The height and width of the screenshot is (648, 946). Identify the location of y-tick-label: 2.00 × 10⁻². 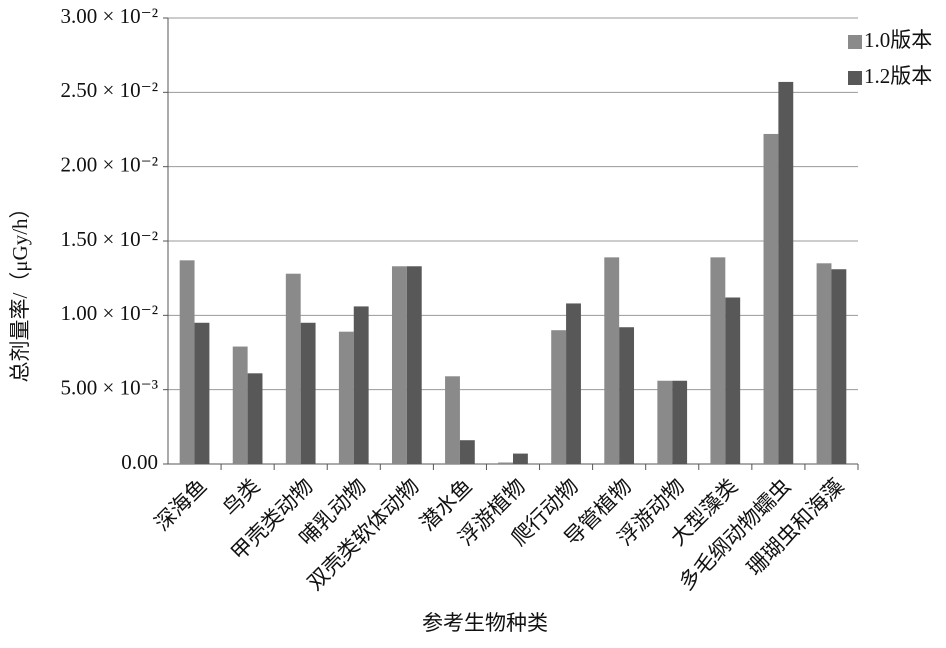
(109, 164).